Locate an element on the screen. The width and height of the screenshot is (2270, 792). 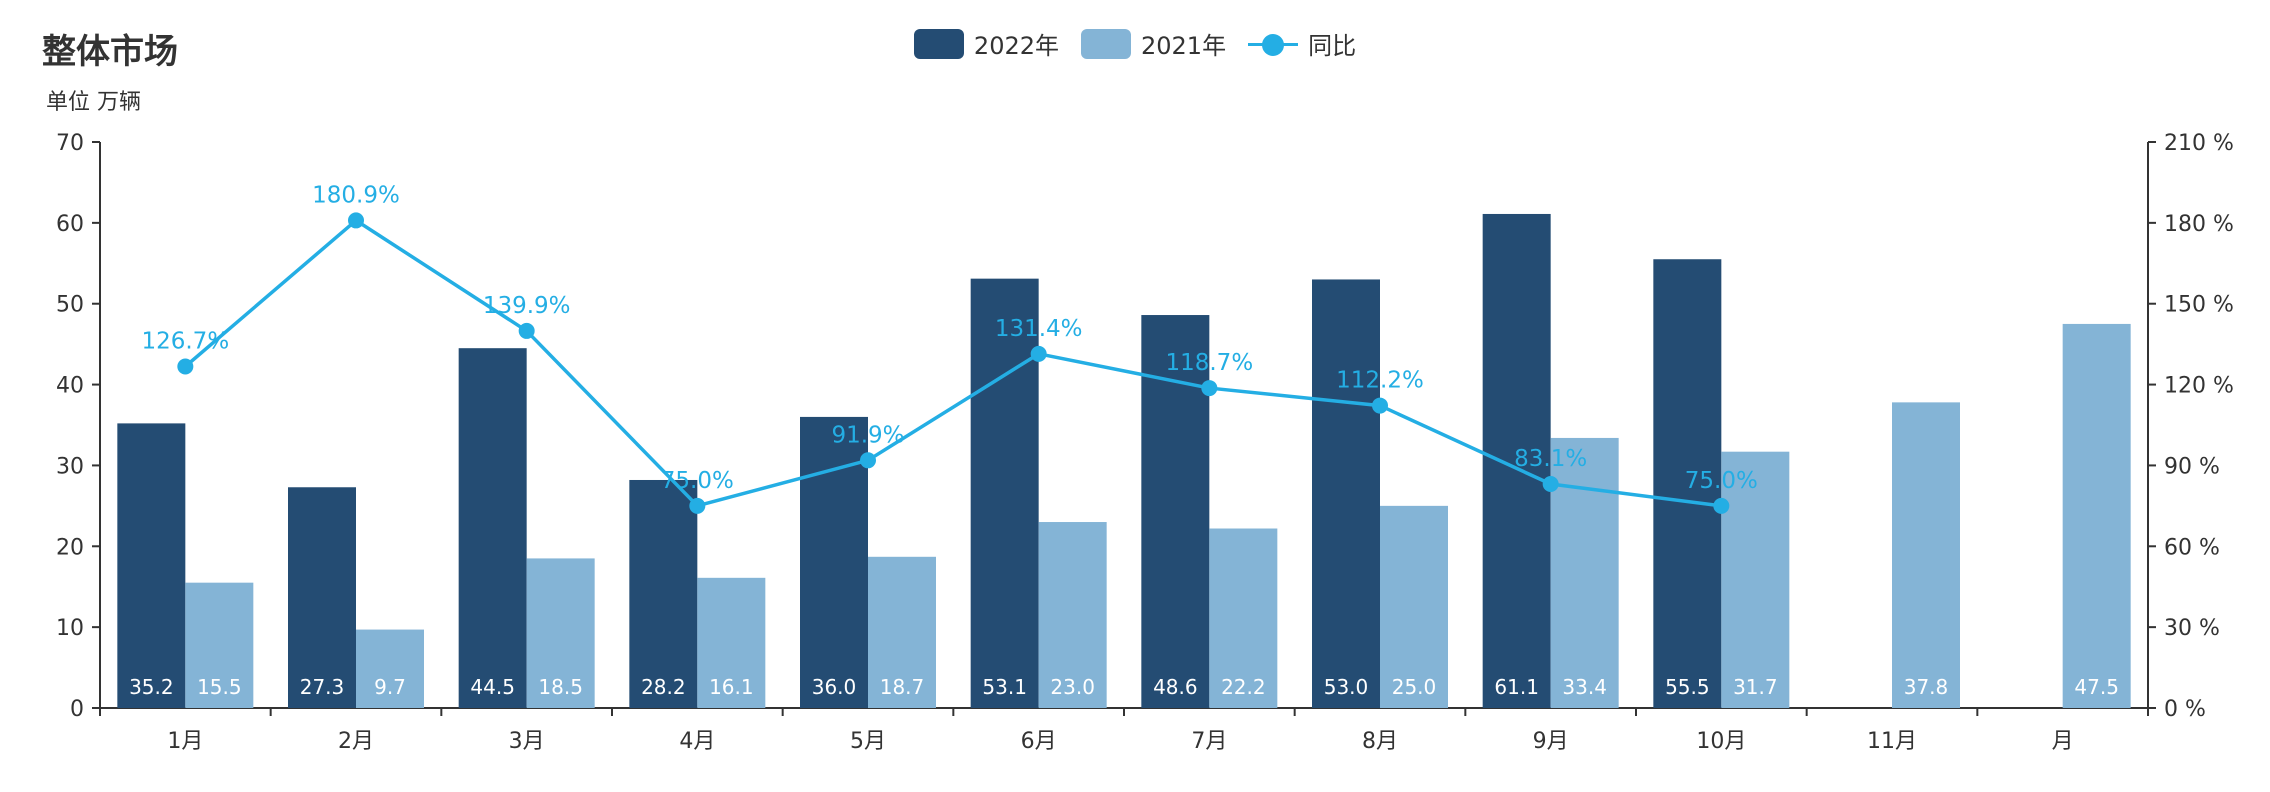
bar-2021-label: 18.7 is located at coordinates (902, 687).